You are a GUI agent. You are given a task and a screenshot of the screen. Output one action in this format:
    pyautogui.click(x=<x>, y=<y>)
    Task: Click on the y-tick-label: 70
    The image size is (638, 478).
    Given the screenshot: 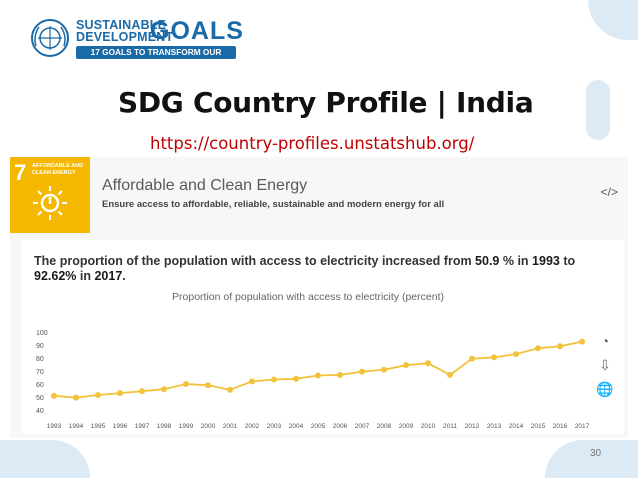 What is the action you would take?
    pyautogui.click(x=40, y=372)
    